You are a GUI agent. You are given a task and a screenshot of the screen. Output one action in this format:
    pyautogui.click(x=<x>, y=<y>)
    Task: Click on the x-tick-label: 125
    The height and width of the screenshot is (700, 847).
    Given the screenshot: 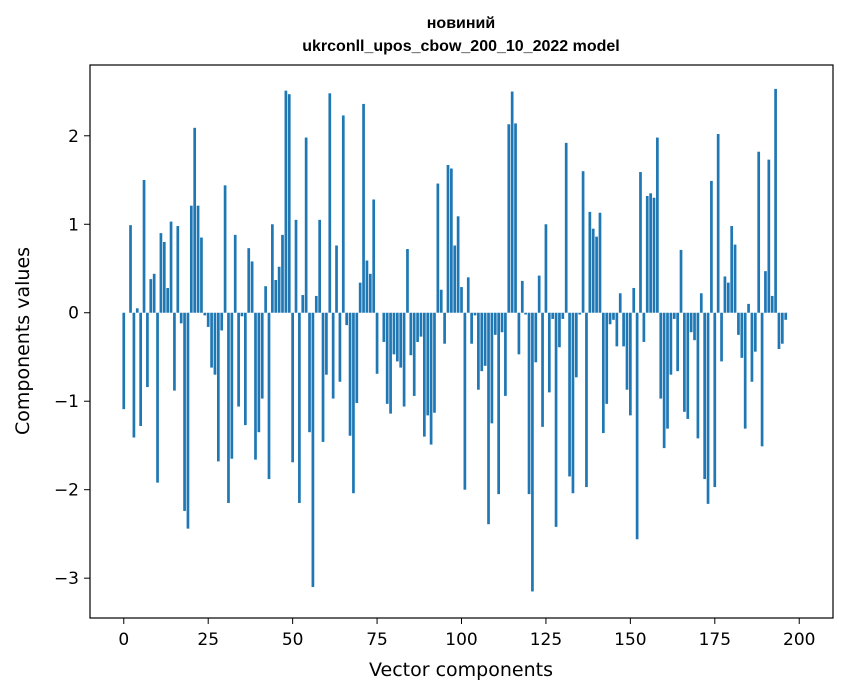 What is the action you would take?
    pyautogui.click(x=546, y=640)
    